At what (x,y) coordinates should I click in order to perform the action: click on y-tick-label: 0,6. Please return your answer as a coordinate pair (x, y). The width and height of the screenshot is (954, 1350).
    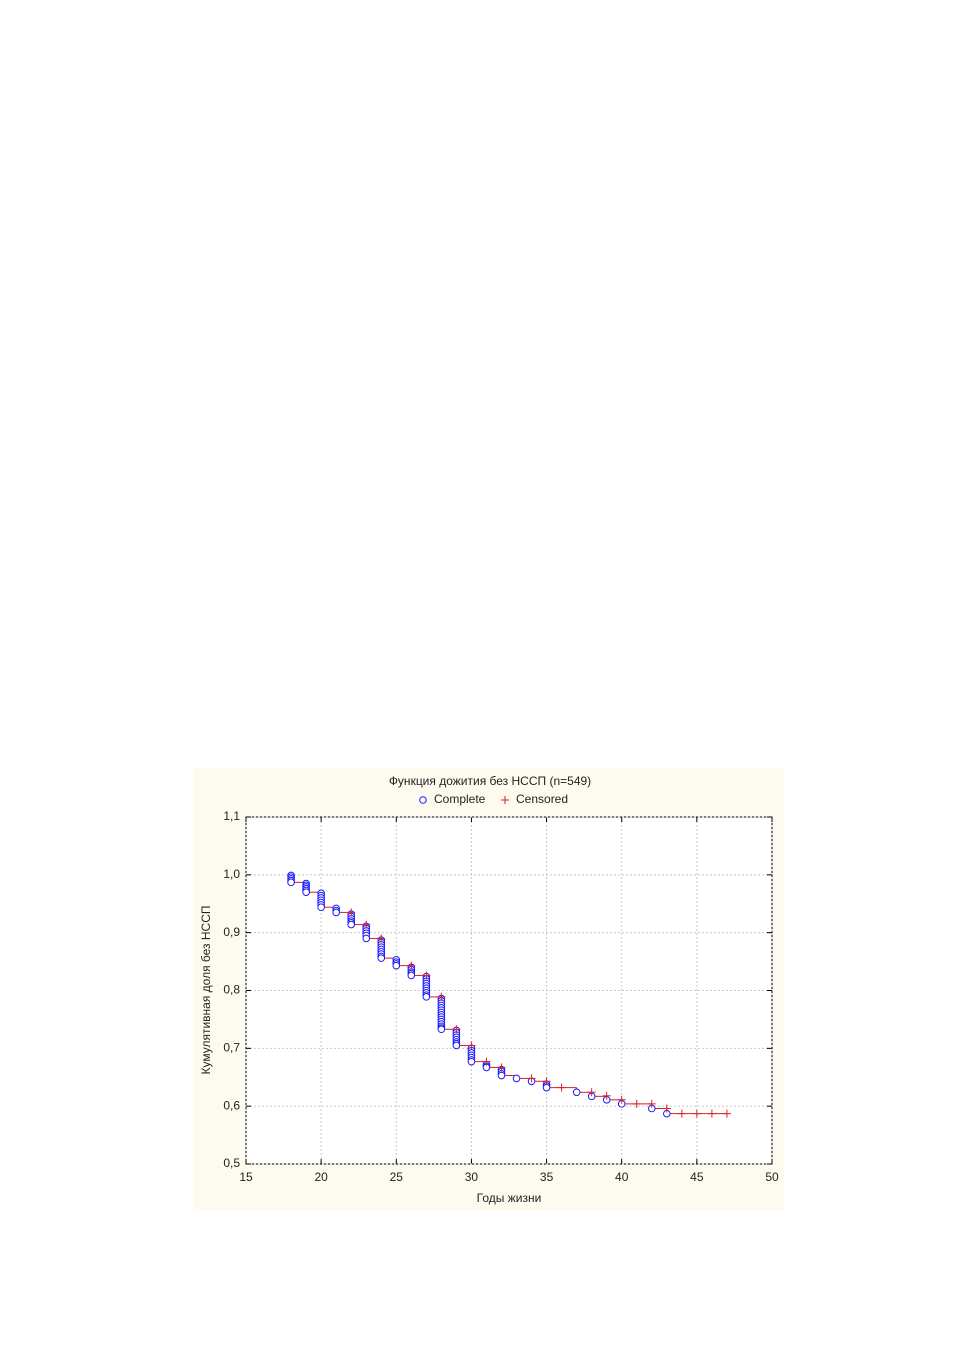
    Looking at the image, I should click on (231, 1105).